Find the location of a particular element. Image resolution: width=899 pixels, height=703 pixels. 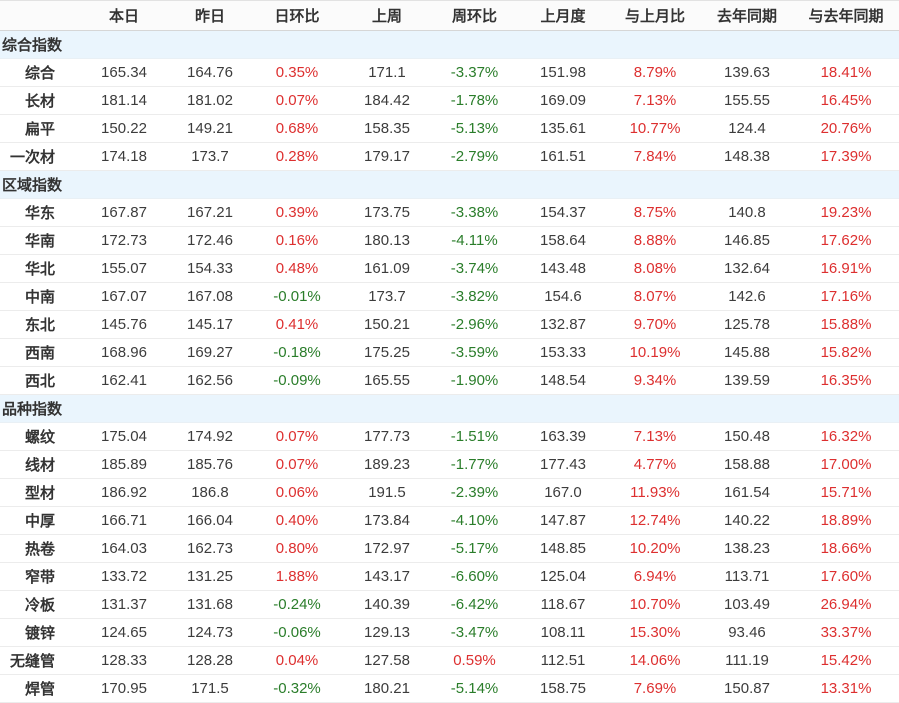

change-pct-cell: 15.42% is located at coordinates (846, 660).